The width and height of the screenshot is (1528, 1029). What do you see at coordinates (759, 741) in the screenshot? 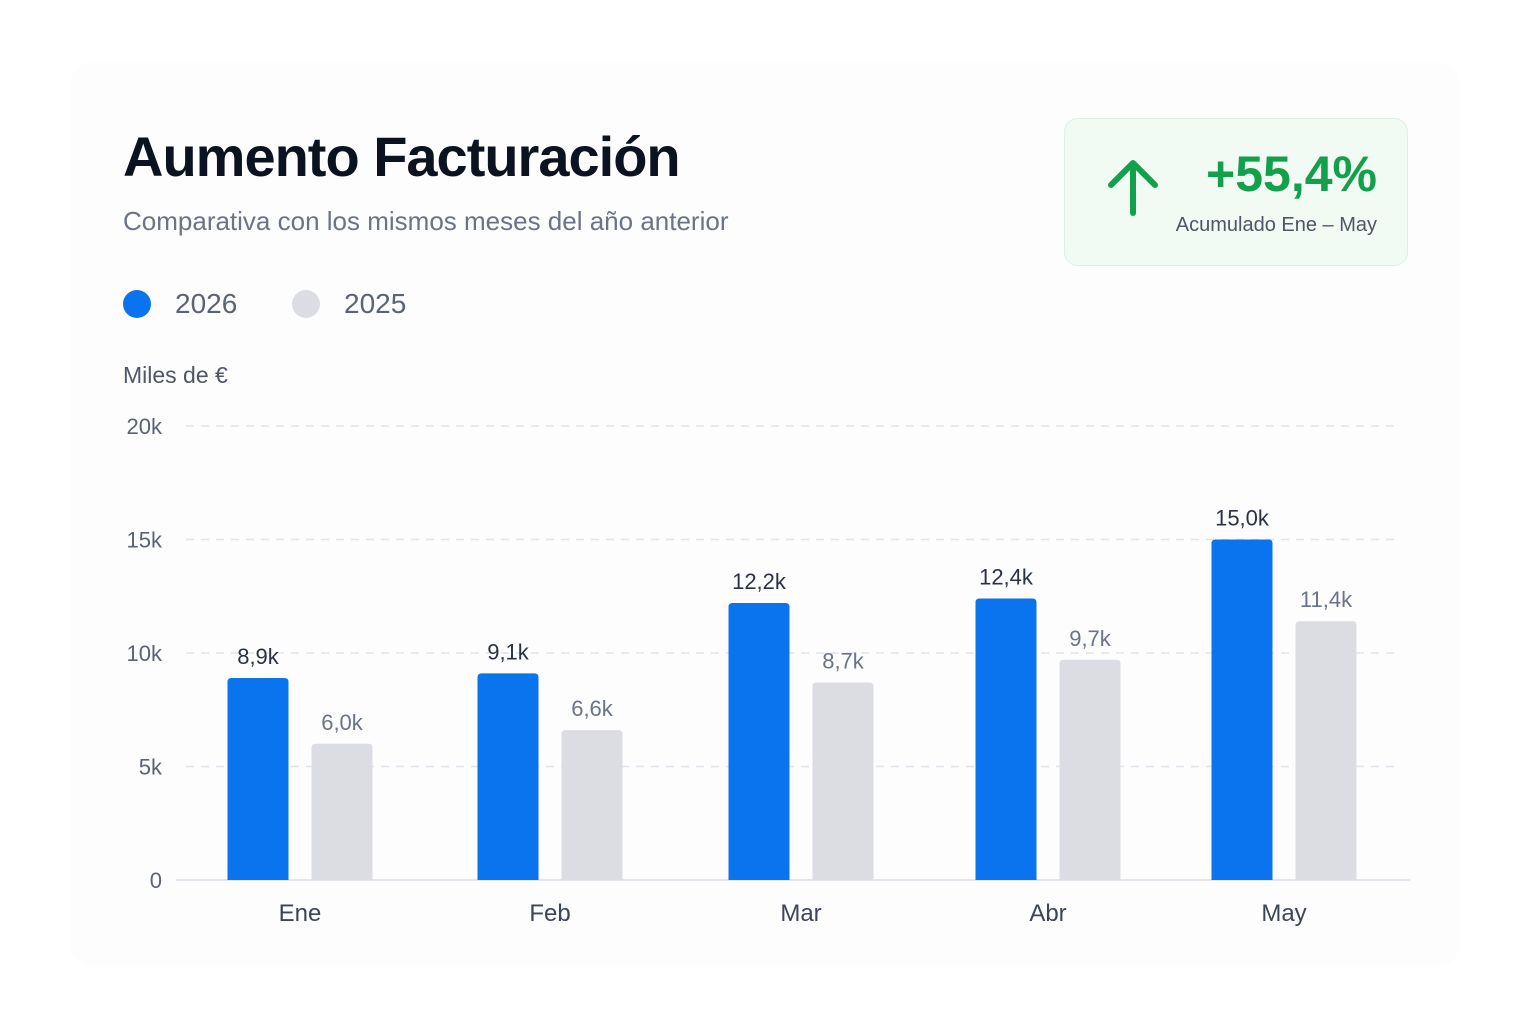
I see `bar-2026-mar` at bounding box center [759, 741].